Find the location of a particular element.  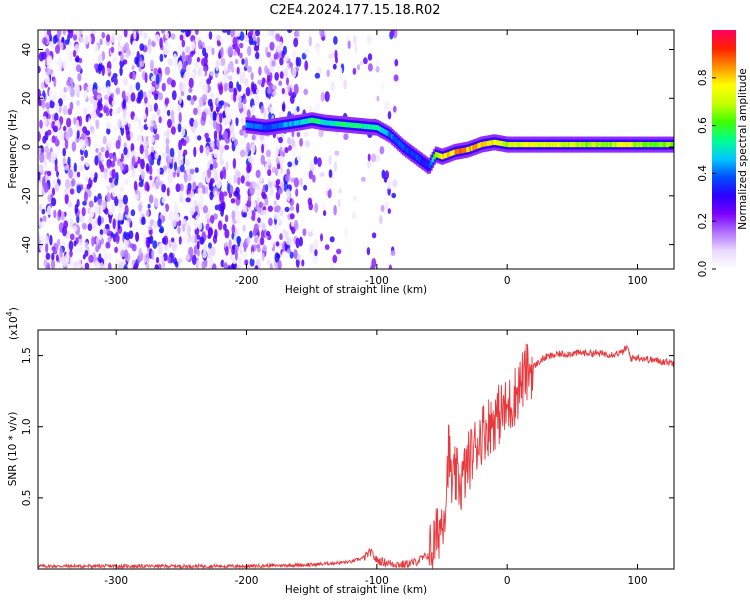

y-tick-label: 0 is located at coordinates (27, 147).